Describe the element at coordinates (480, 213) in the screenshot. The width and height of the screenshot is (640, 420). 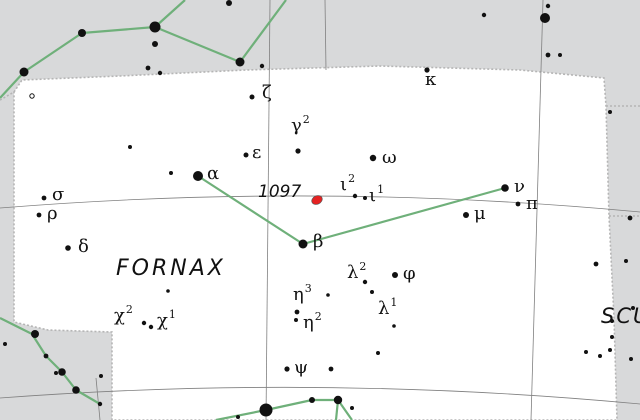
I see `star-label-mu: μ` at that location.